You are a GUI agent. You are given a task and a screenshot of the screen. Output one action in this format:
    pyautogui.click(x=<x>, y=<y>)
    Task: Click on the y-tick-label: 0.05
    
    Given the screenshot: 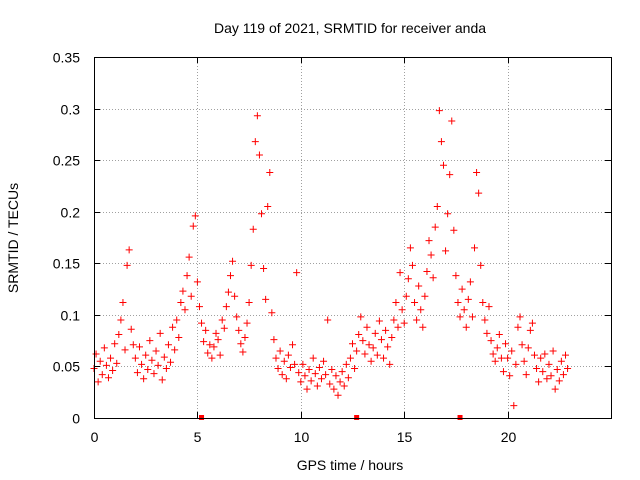 What is the action you would take?
    pyautogui.click(x=66, y=367)
    